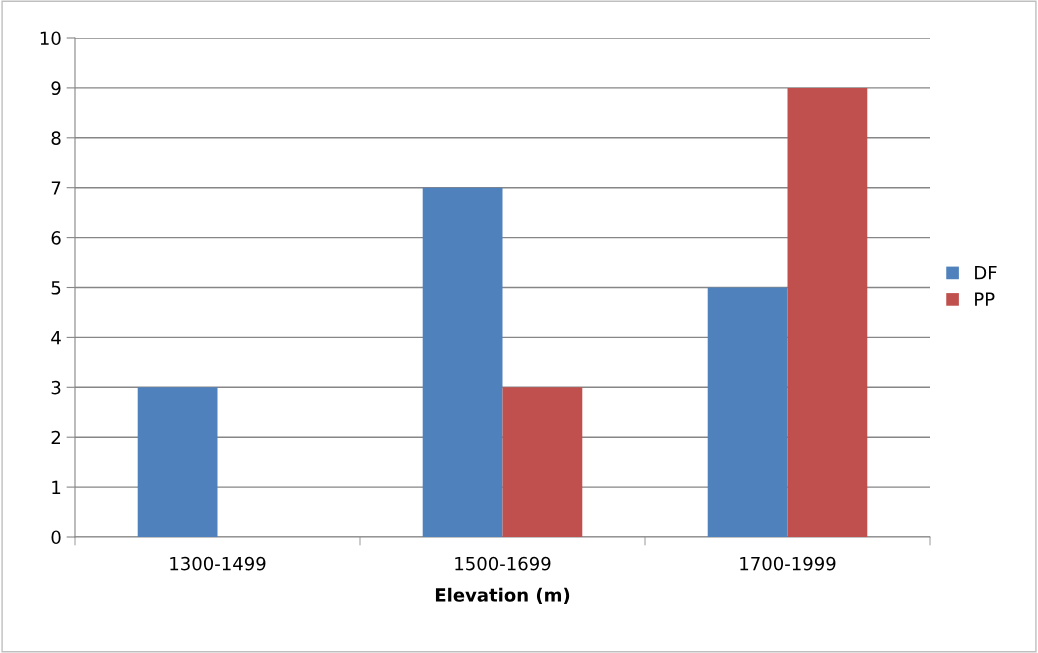 This screenshot has width=1038, height=653. Describe the element at coordinates (502, 595) in the screenshot. I see `x-axis-title: Elevation (m)` at that location.